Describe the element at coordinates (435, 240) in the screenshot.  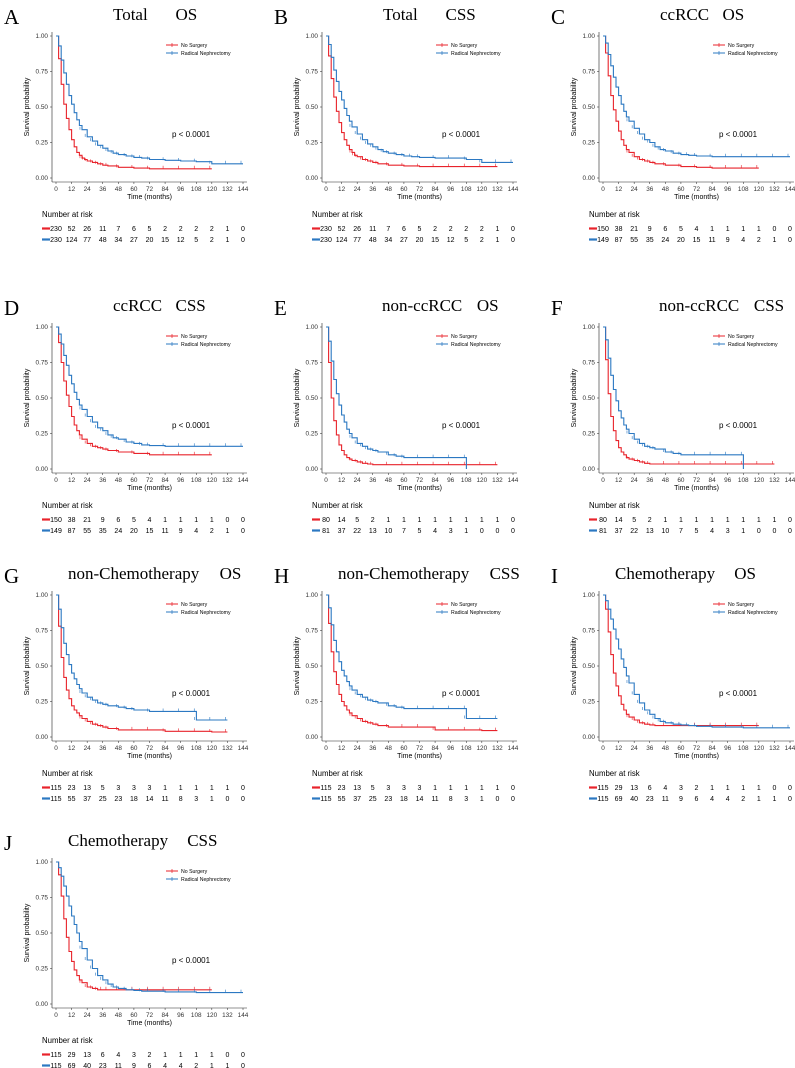
I see `risk-count: 15` at that location.